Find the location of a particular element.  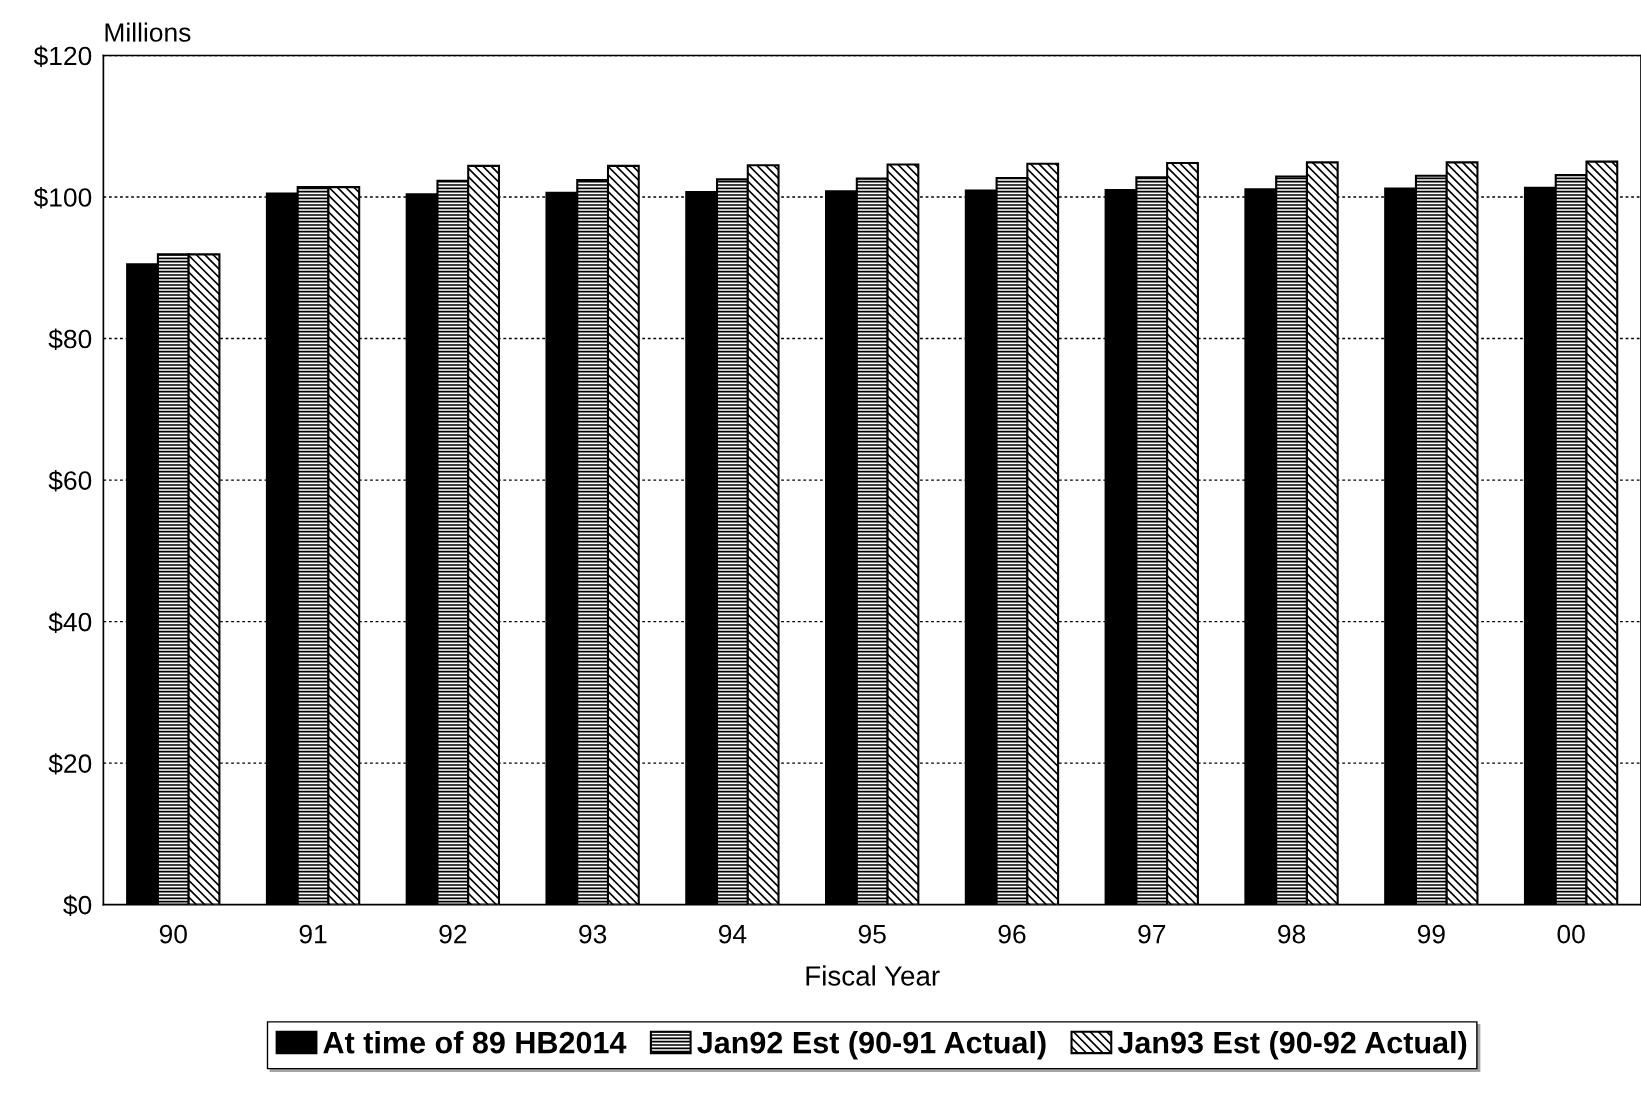

x-tick-label: 99 is located at coordinates (1431, 934).